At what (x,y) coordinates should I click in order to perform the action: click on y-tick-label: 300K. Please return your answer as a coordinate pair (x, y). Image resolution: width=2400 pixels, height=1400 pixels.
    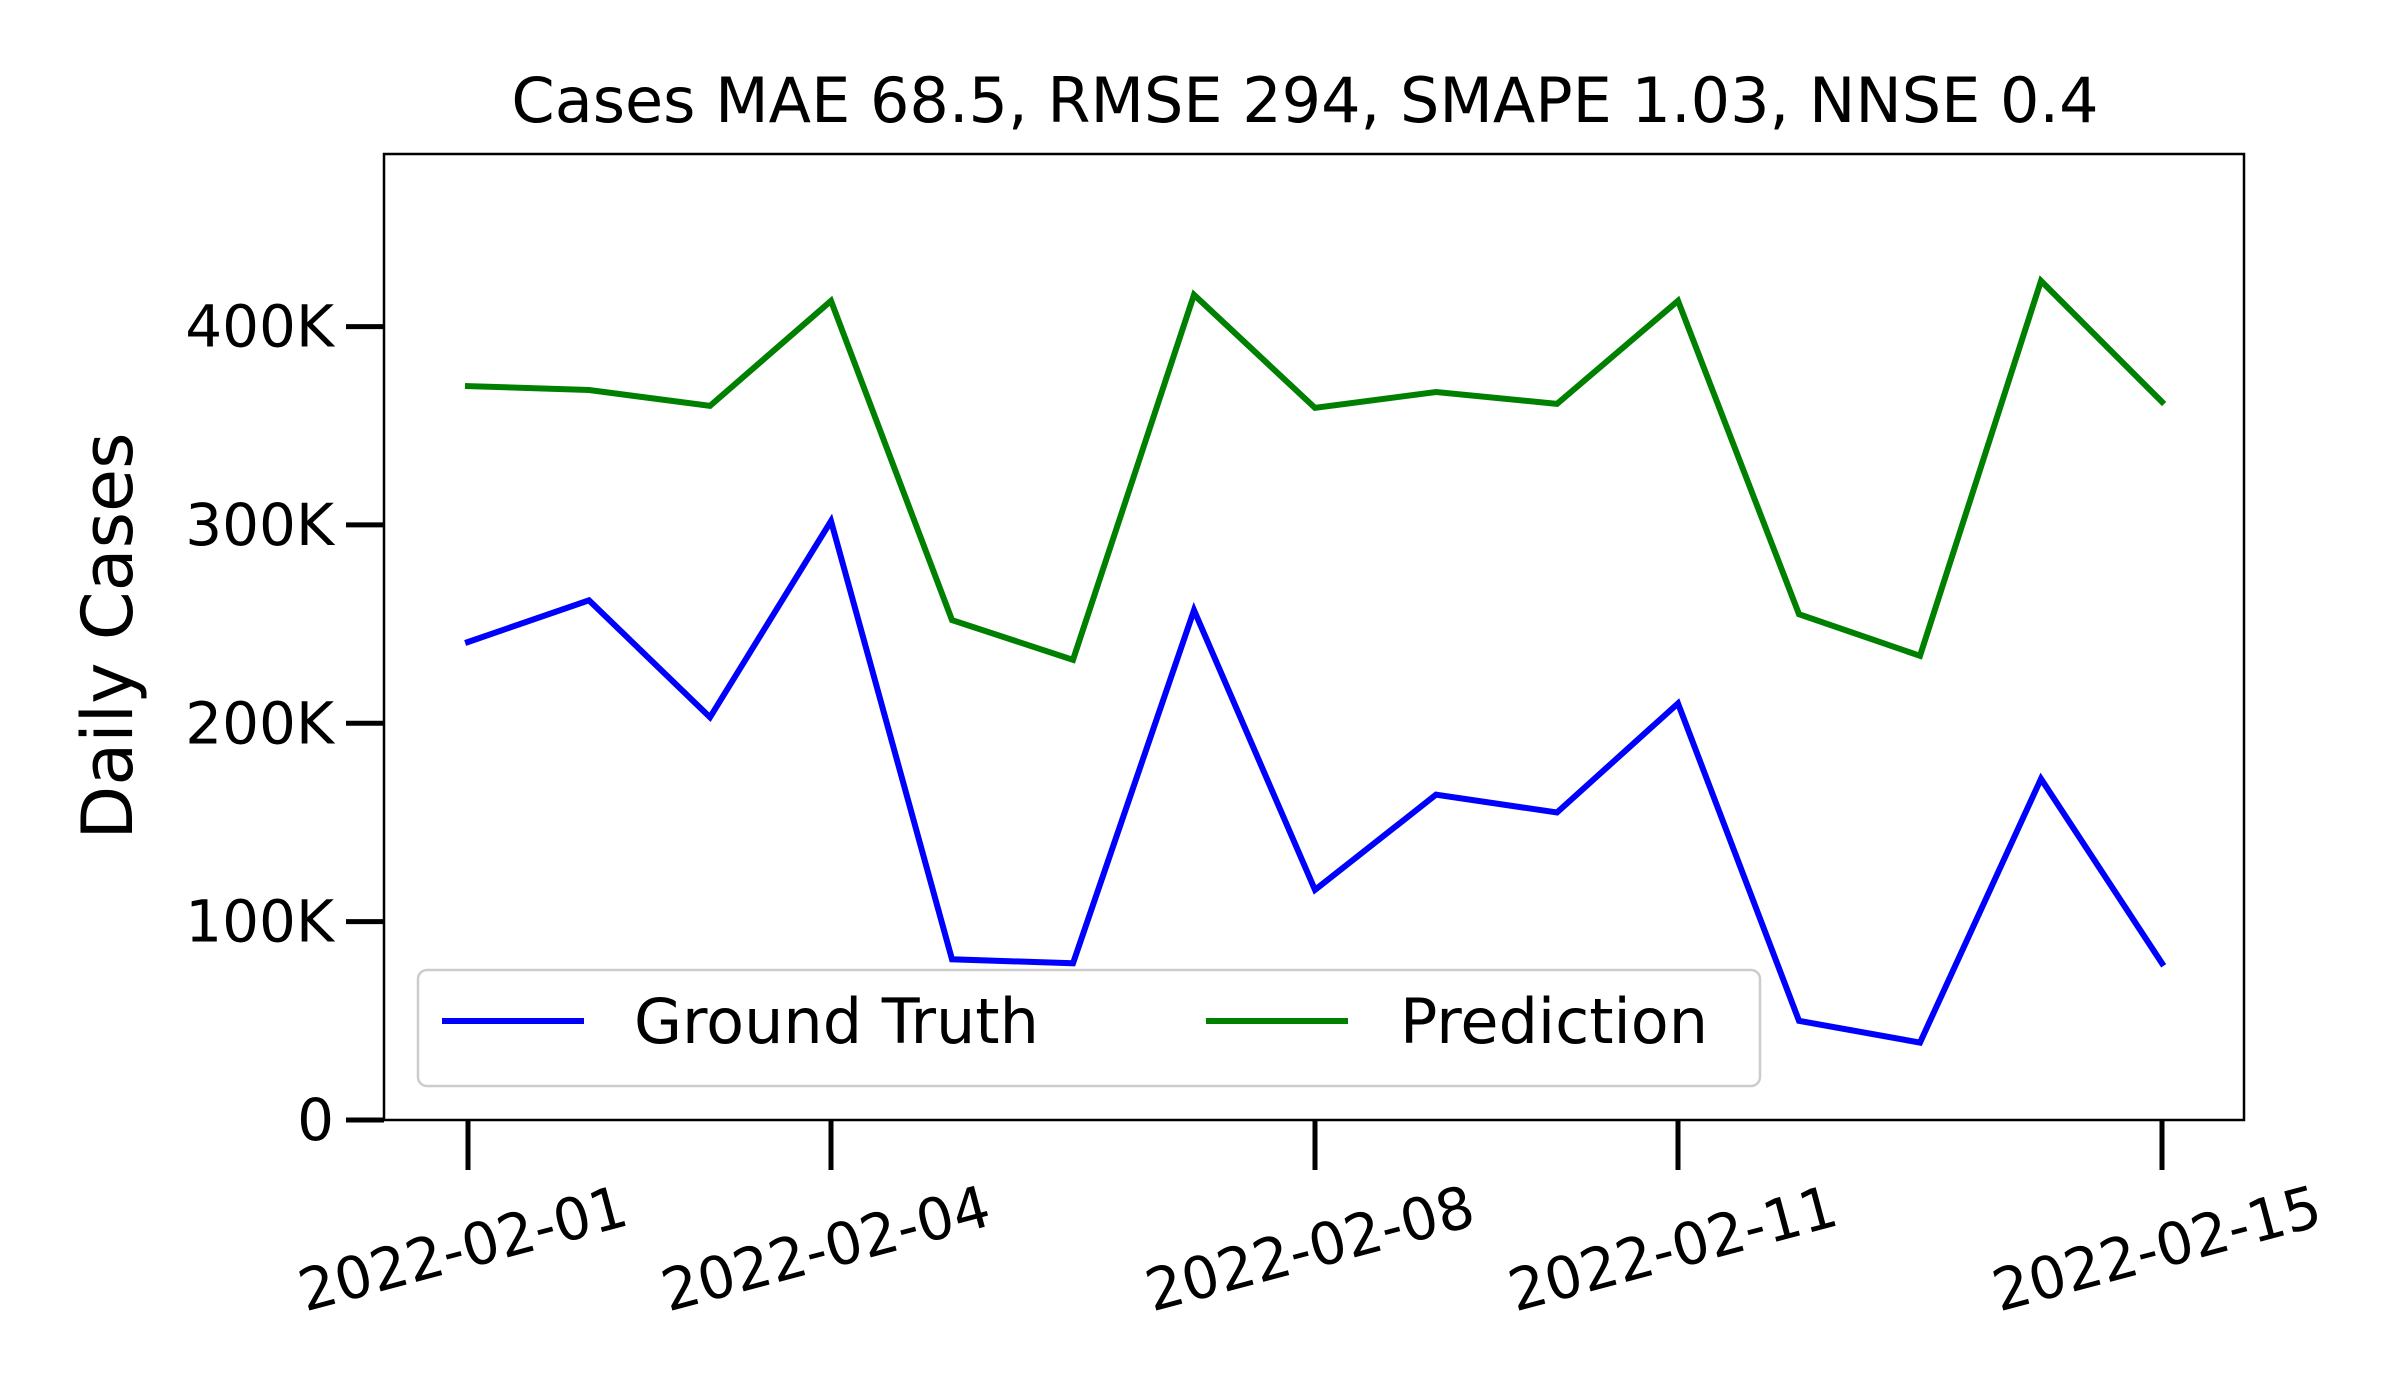
    Looking at the image, I should click on (260, 525).